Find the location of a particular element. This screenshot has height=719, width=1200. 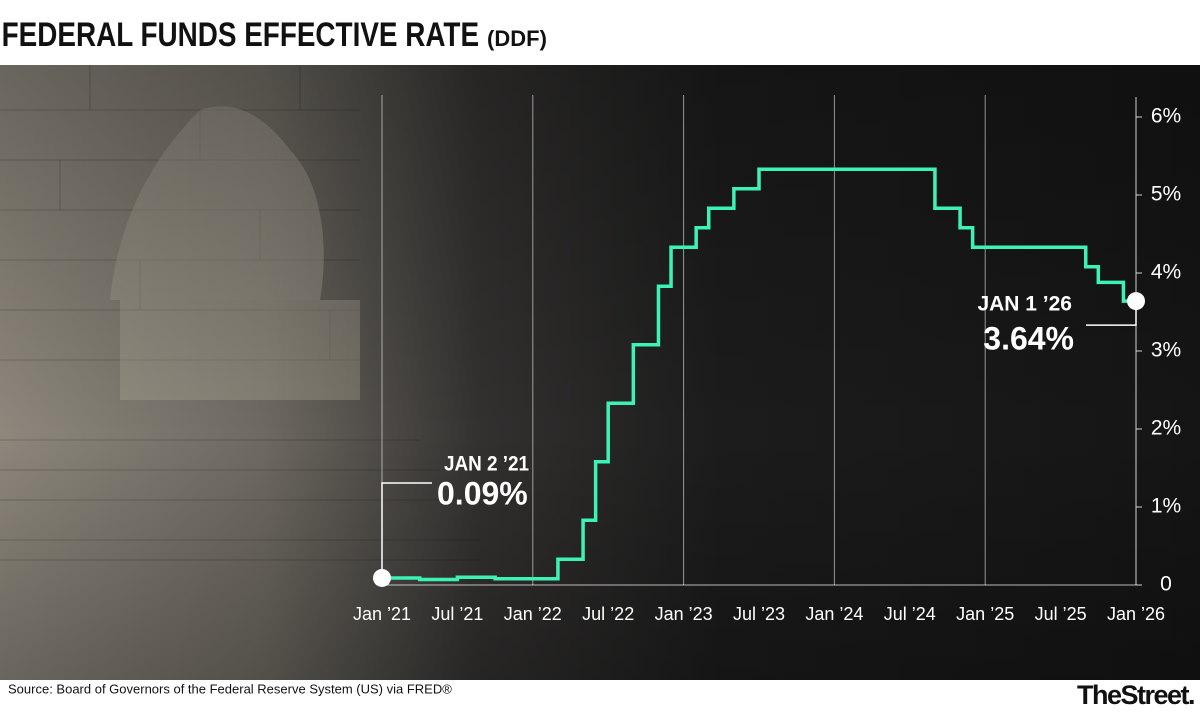

x-tick-label: Jan ’24 is located at coordinates (834, 614).